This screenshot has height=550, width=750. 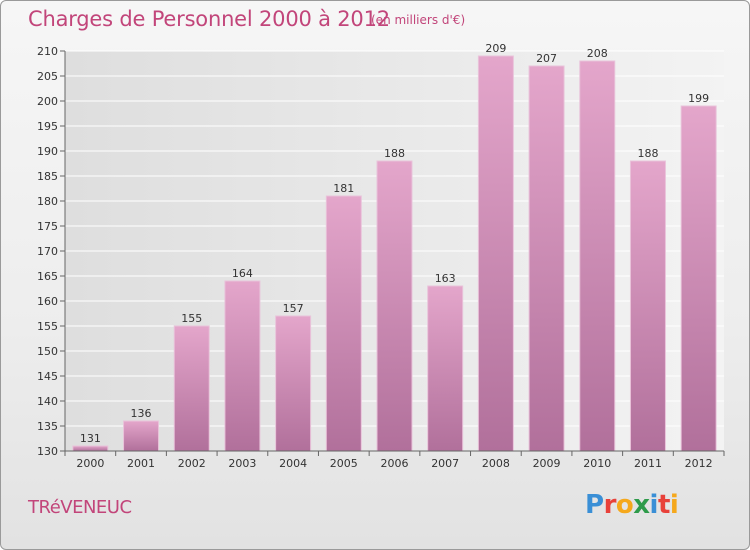 What do you see at coordinates (47, 351) in the screenshot?
I see `y-tick-label: 150` at bounding box center [47, 351].